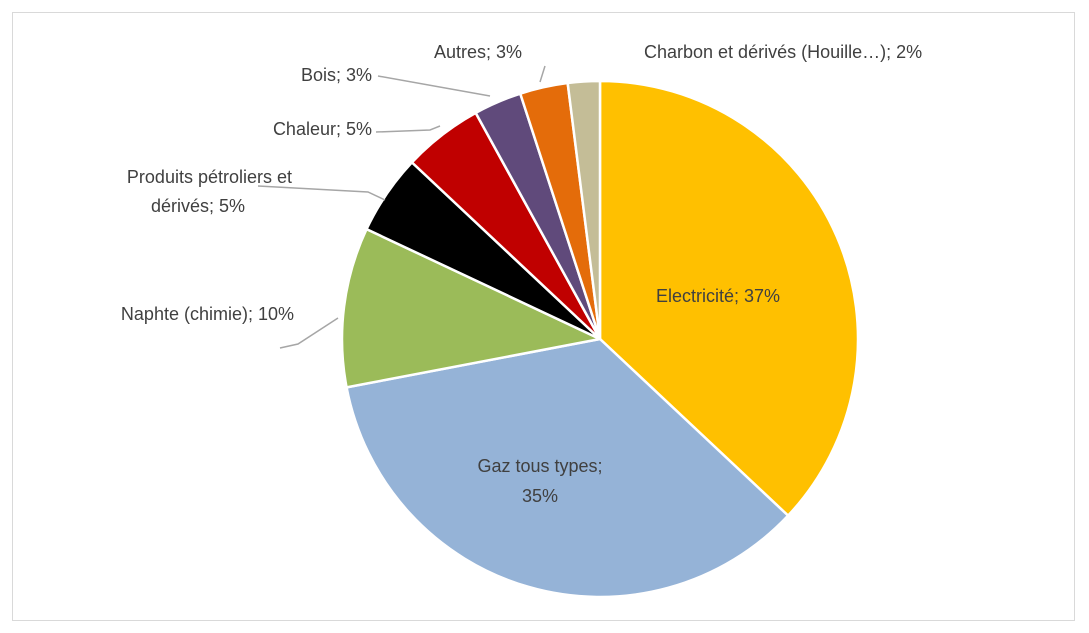 The image size is (1089, 633). I want to click on leader-line-naphte, so click(309, 333).